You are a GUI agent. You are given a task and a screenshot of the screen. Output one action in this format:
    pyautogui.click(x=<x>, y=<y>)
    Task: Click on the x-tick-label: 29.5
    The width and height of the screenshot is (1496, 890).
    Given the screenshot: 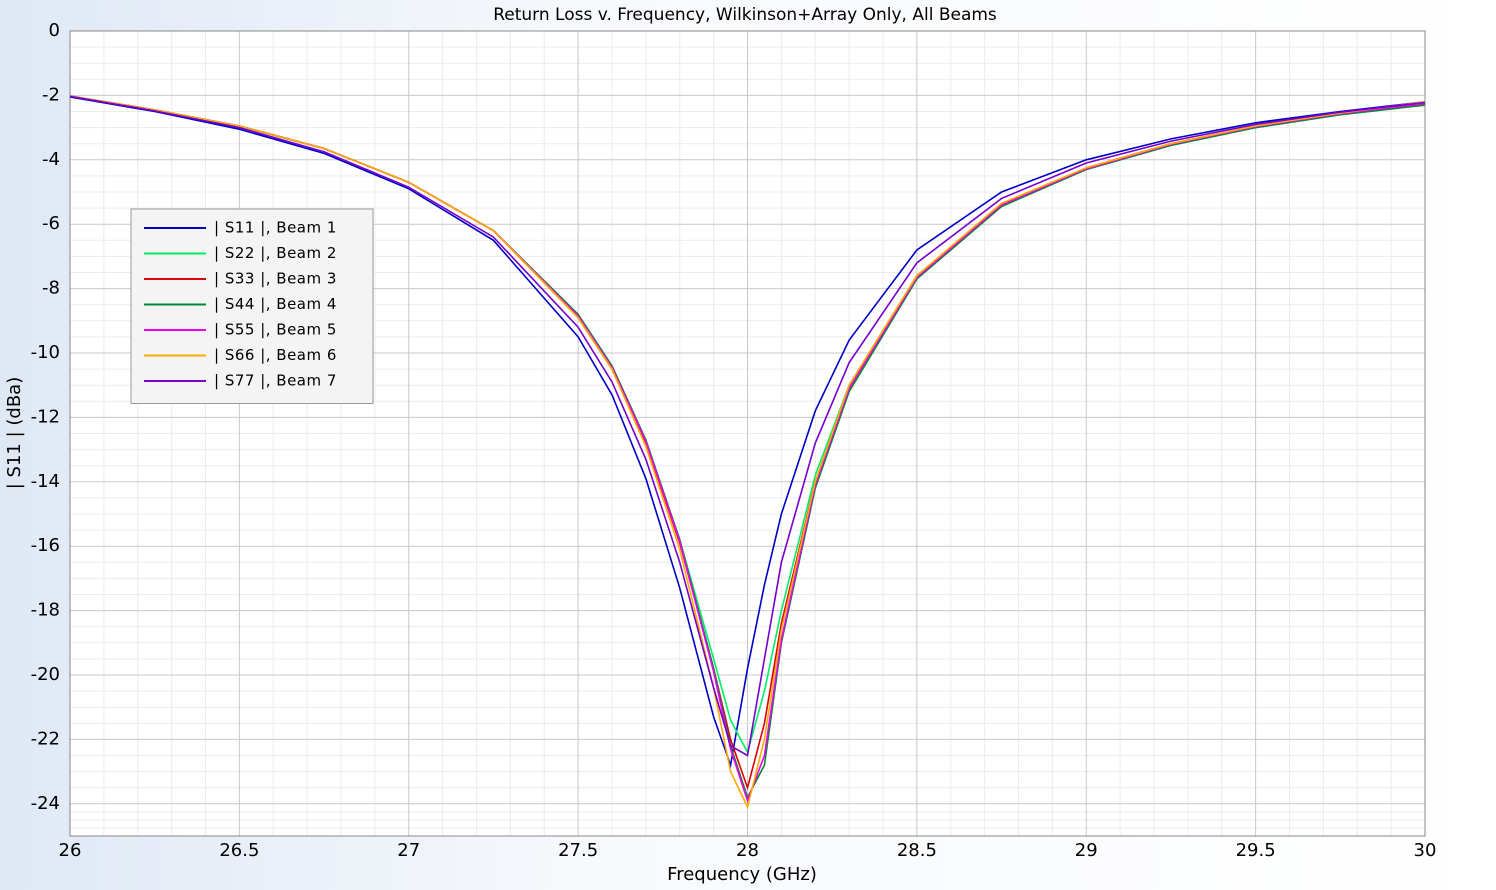 What is the action you would take?
    pyautogui.click(x=1256, y=850)
    